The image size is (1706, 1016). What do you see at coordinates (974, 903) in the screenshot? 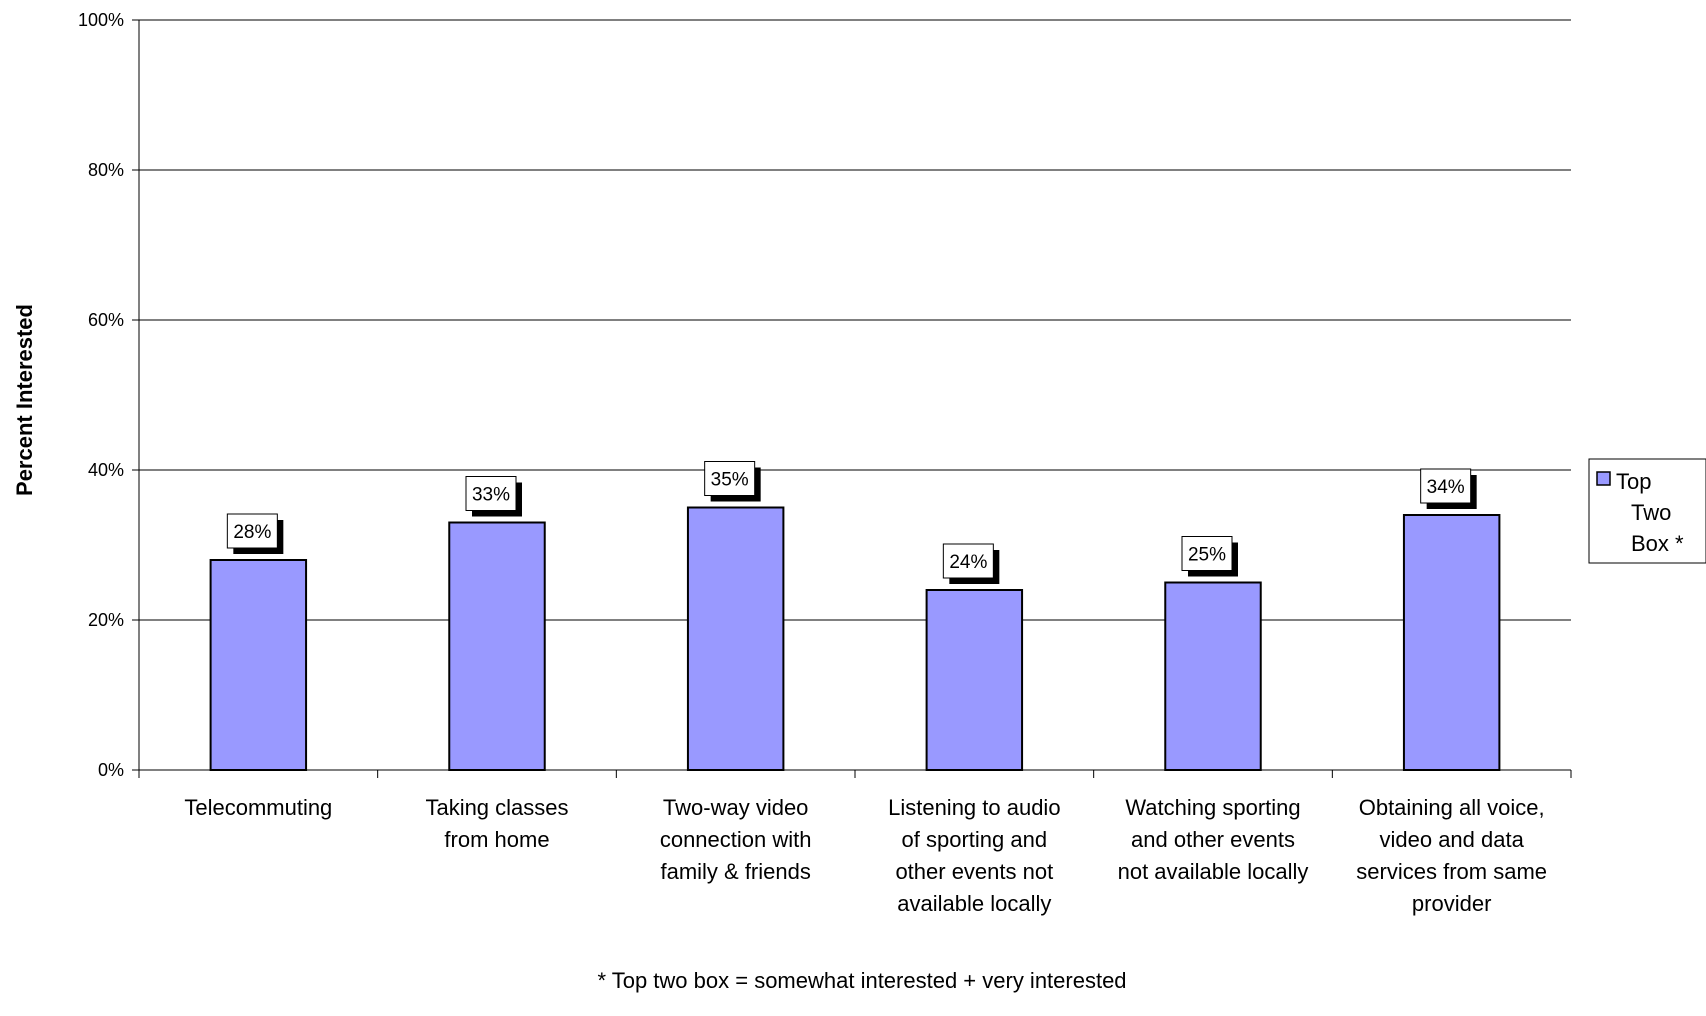
I see `x-category-label-line: available locally` at bounding box center [974, 903].